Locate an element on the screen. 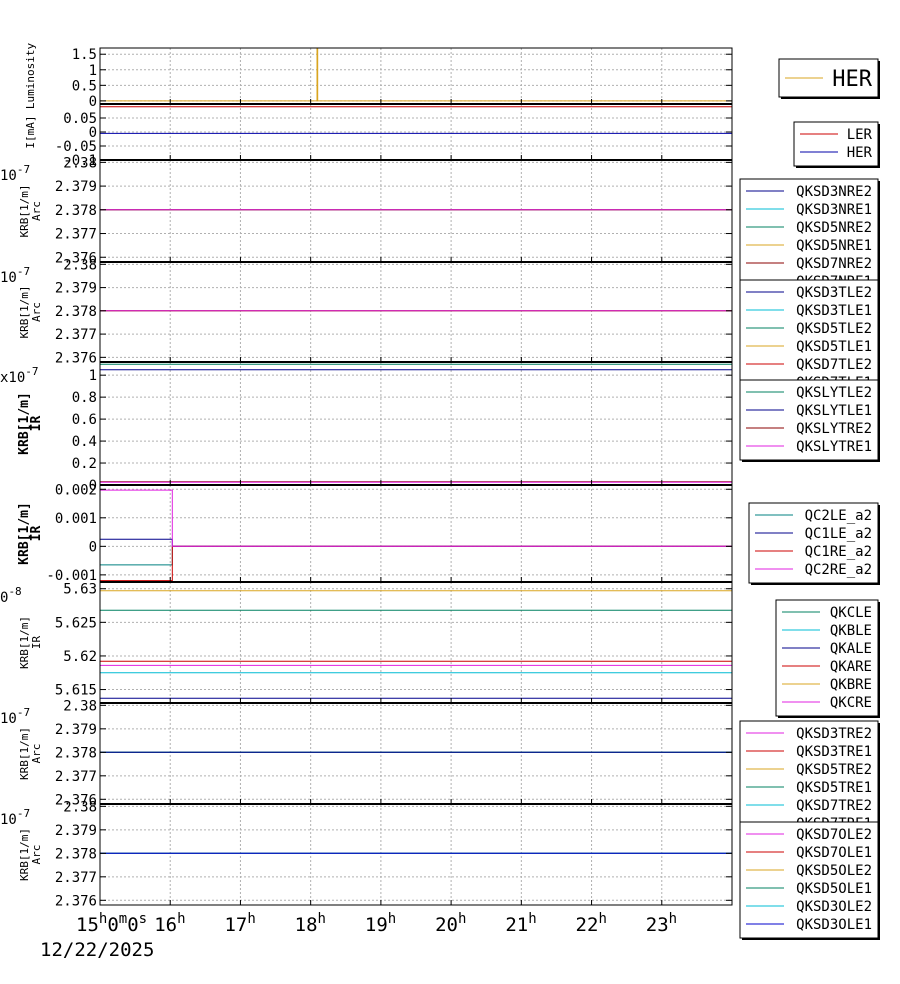 The height and width of the screenshot is (984, 900). x-tick-label: 17h is located at coordinates (239, 923).